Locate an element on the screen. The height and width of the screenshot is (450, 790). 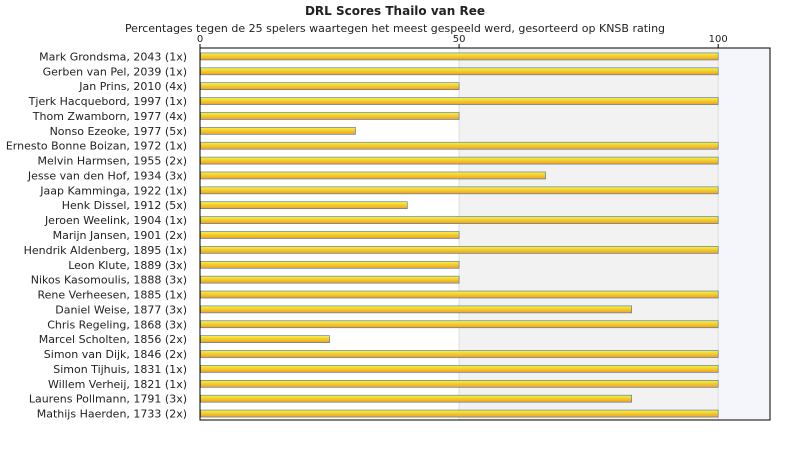
category-label: Nikos Kasomoulis, 1888 (3x) is located at coordinates (109, 280).